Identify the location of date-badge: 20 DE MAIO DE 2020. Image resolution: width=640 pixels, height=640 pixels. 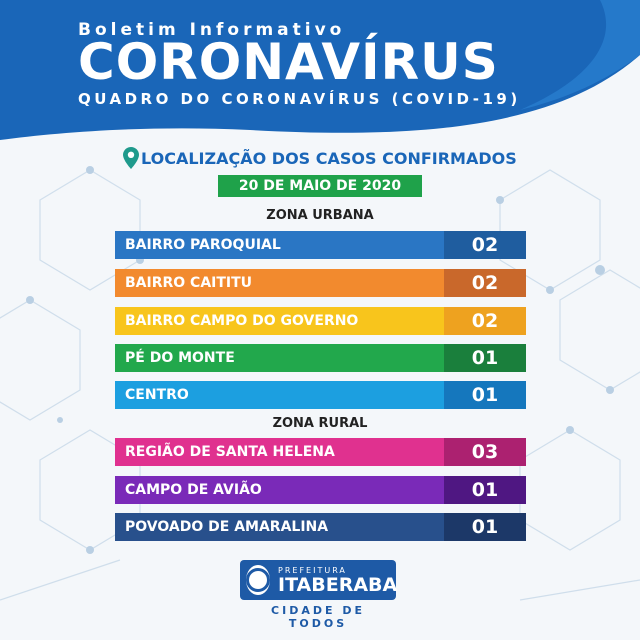
(320, 186).